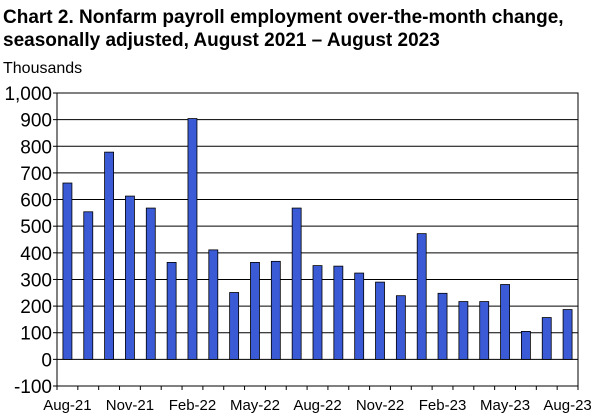 This screenshot has height=415, width=595. What do you see at coordinates (36, 201) in the screenshot?
I see `y-tick-label: 600` at bounding box center [36, 201].